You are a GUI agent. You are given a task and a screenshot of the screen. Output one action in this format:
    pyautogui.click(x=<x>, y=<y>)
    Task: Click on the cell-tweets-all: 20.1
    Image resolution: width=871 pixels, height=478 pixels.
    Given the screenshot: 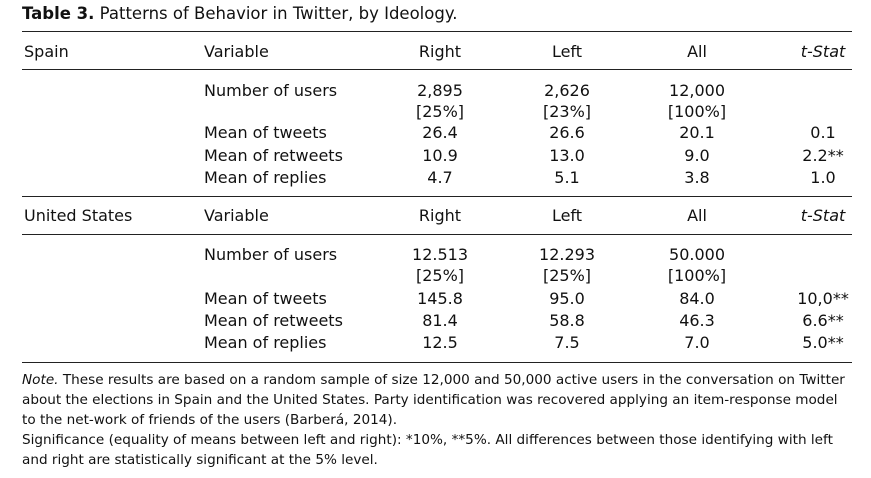 What is the action you would take?
    pyautogui.click(x=697, y=132)
    